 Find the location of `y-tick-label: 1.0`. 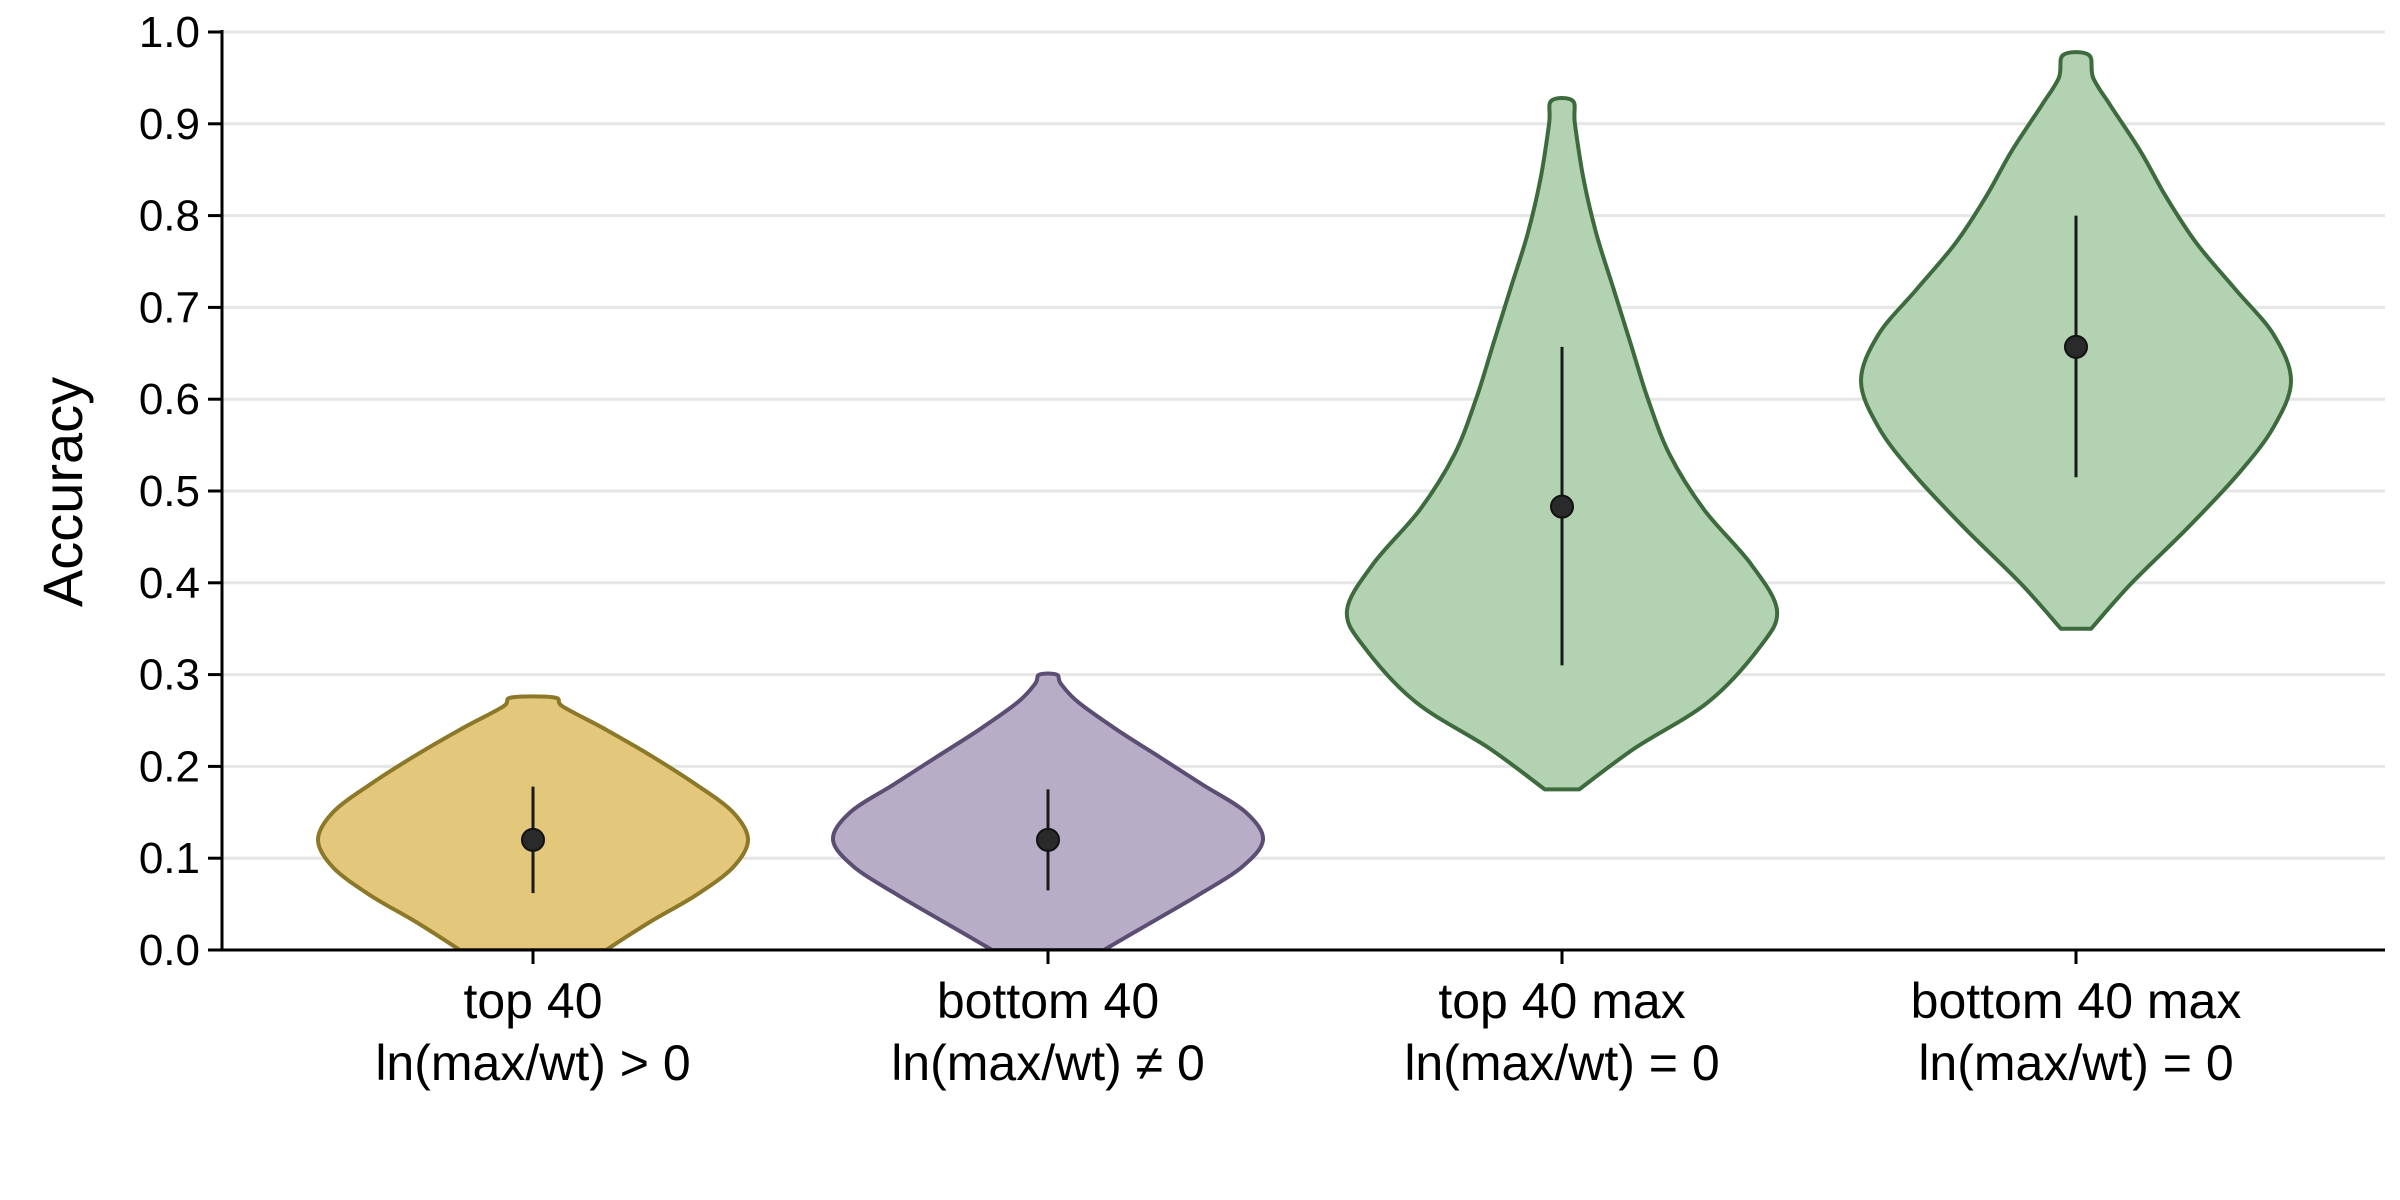

y-tick-label: 1.0 is located at coordinates (169, 32).